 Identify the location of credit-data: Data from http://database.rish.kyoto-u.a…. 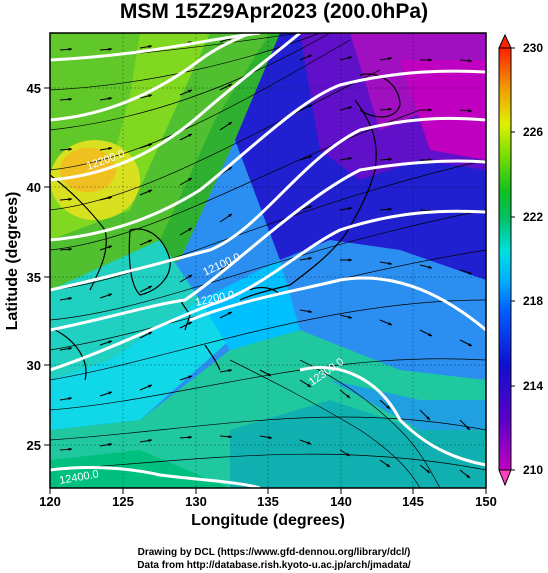
(274, 565).